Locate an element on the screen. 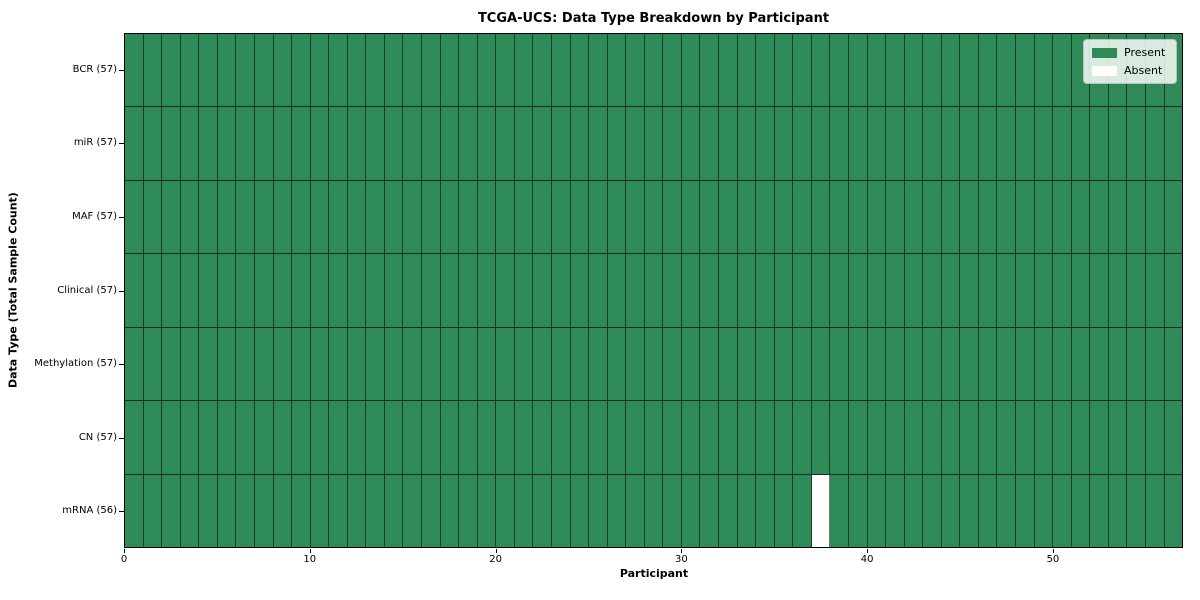 The image size is (1200, 600). y-tick-label: miR (57) is located at coordinates (95, 143).